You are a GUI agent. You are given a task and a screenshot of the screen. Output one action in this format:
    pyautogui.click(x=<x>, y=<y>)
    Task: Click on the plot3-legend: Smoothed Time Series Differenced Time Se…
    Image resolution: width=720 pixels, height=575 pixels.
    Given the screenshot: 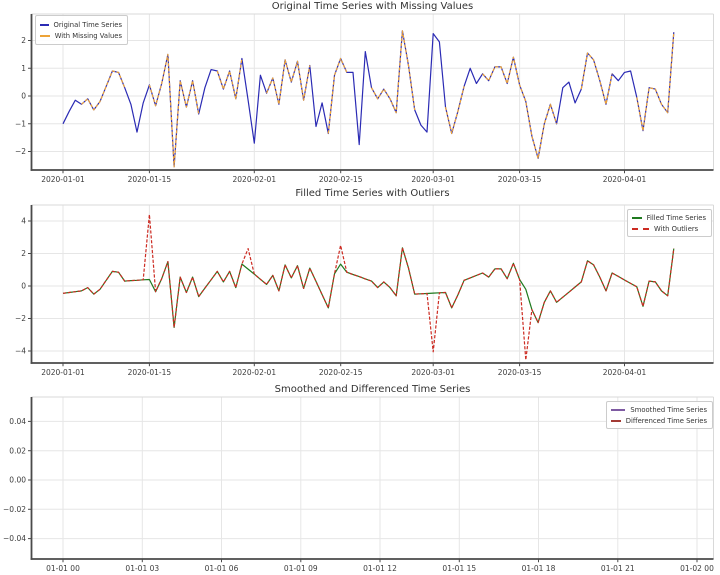 What is the action you would take?
    pyautogui.click(x=659, y=415)
    